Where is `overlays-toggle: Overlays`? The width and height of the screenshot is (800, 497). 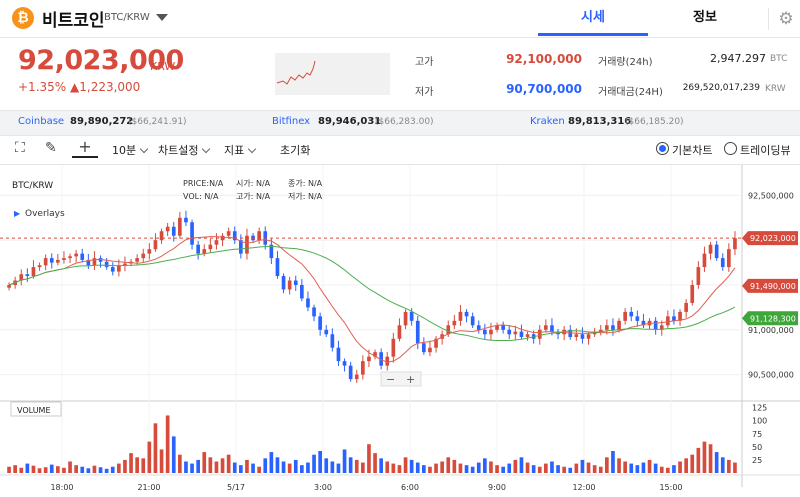
overlays-toggle: Overlays is located at coordinates (45, 214).